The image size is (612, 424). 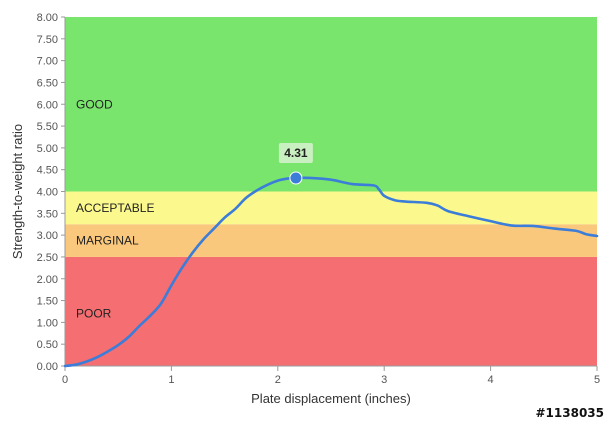 I want to click on y-tick-label: 0.00, so click(x=47, y=367).